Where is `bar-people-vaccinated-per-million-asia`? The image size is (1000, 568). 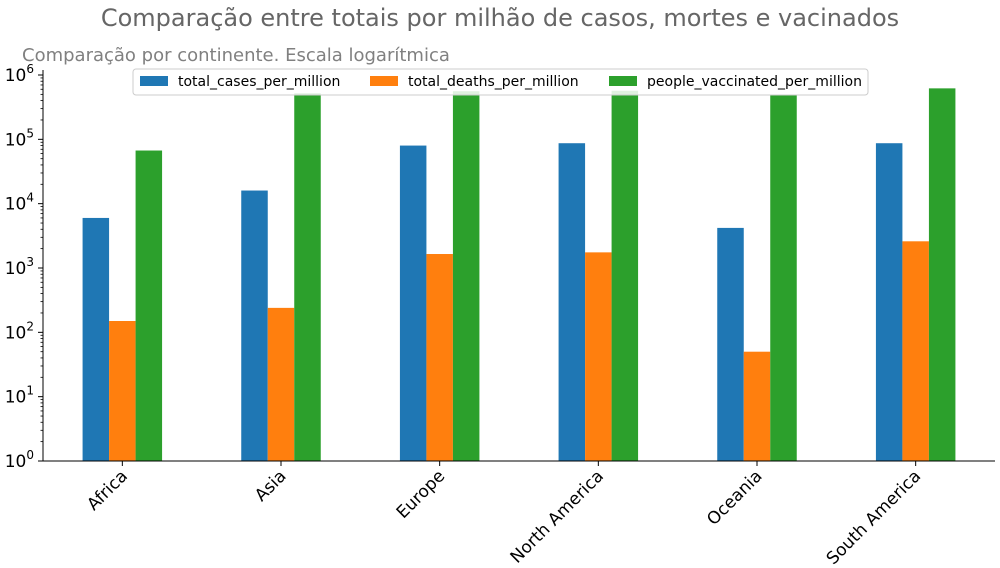 bar-people-vaccinated-per-million-asia is located at coordinates (307, 277).